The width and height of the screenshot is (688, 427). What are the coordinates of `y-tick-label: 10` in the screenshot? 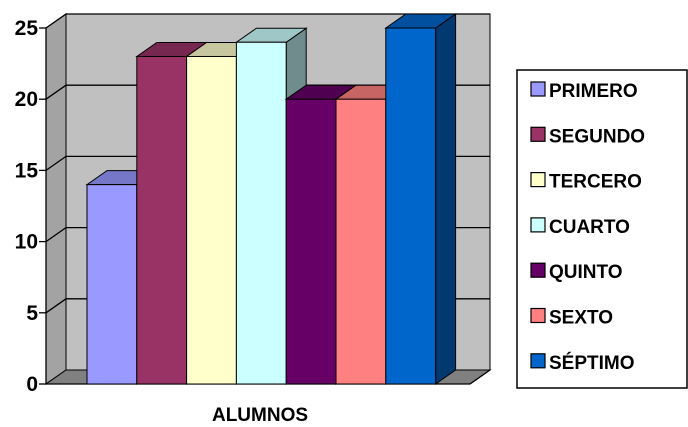 It's located at (26, 242).